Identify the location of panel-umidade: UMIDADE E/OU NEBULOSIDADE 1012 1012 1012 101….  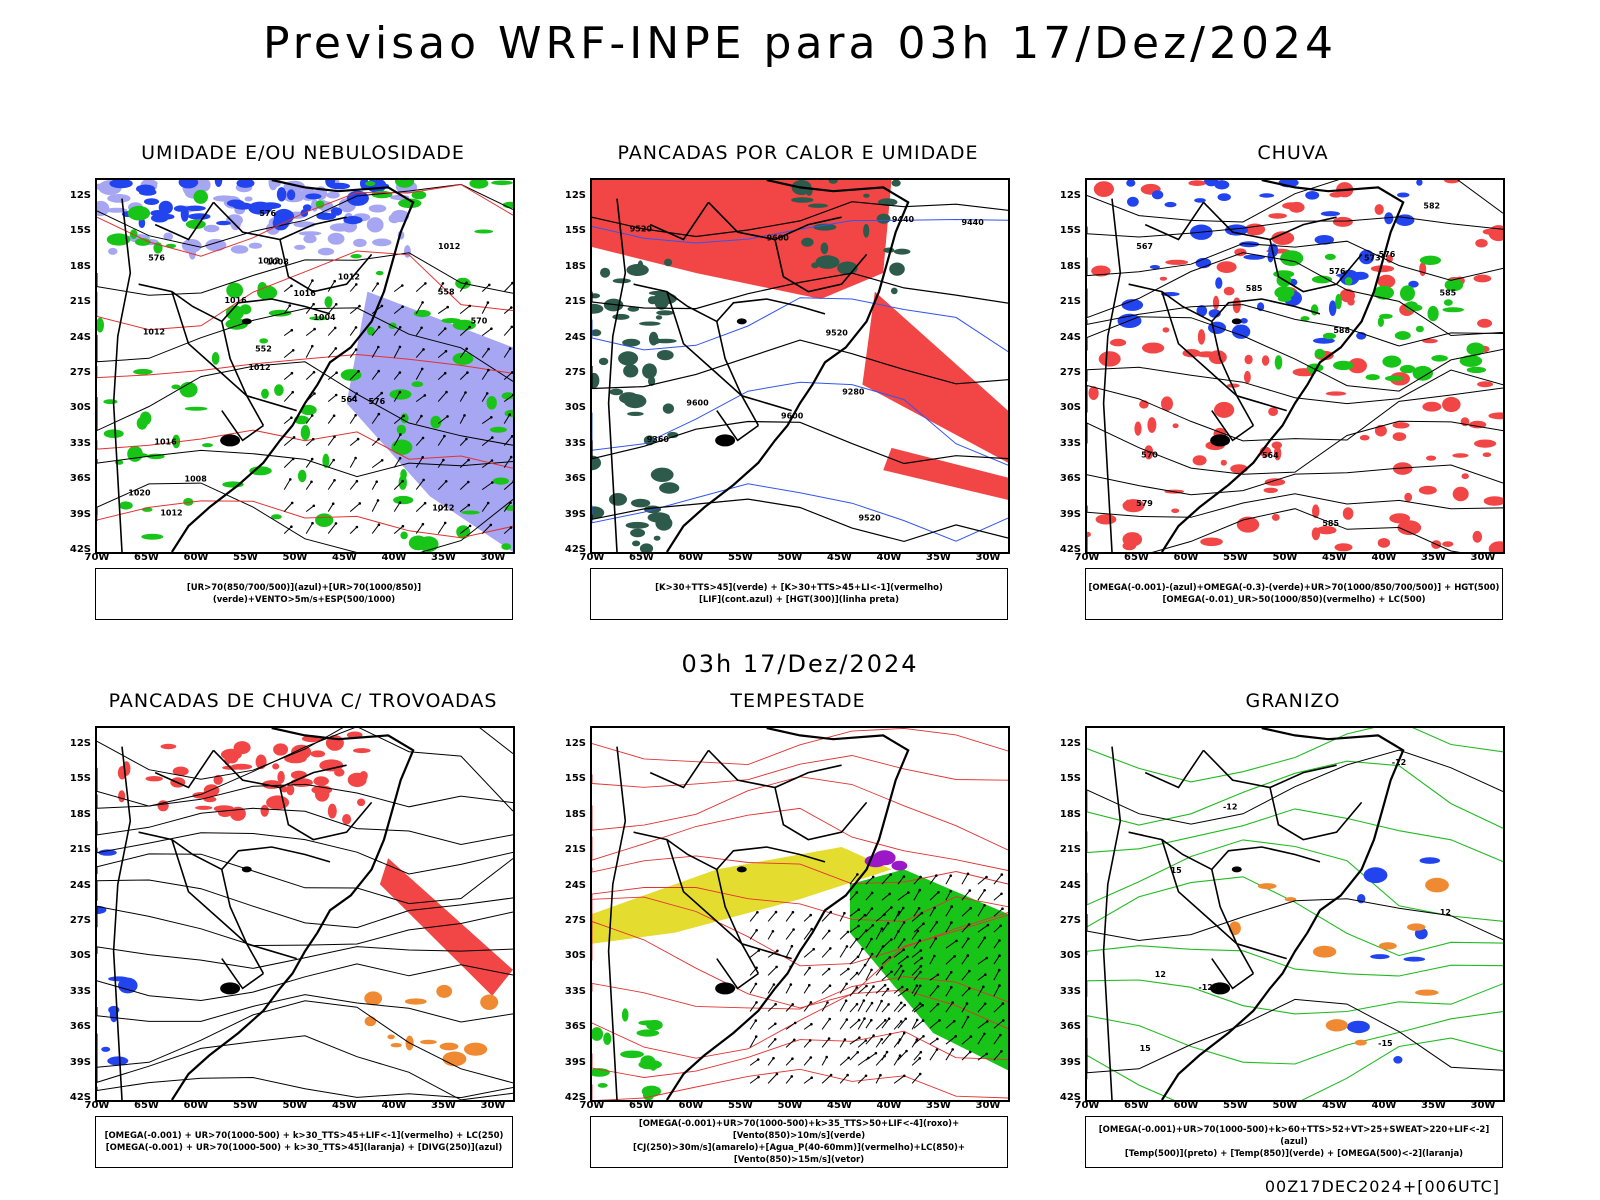
(303, 389).